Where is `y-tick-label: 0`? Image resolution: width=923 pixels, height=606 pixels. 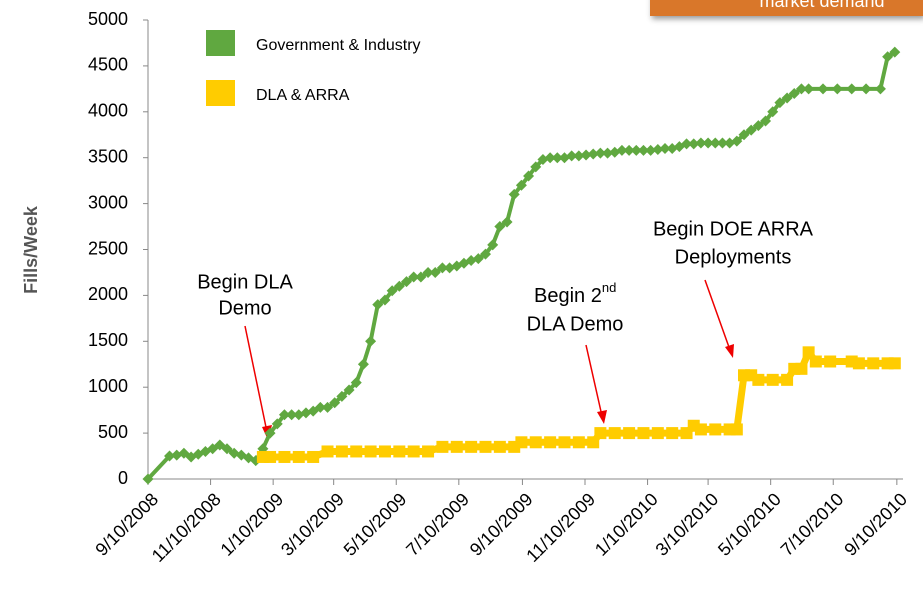
y-tick-label: 0 is located at coordinates (123, 478).